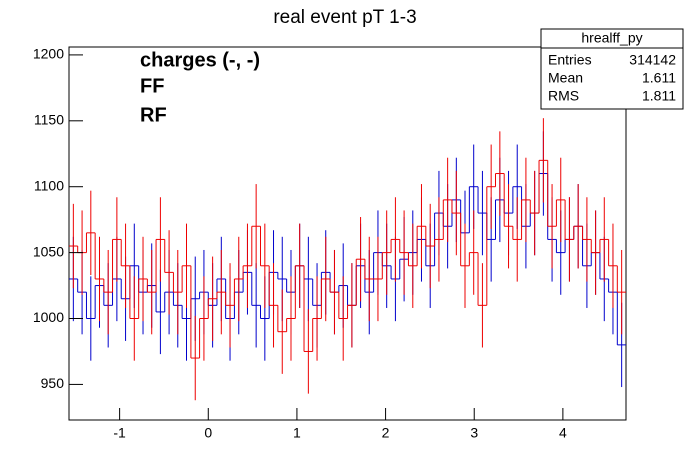 This screenshot has width=696, height=472. Describe the element at coordinates (565, 78) in the screenshot. I see `stats-label: Mean` at that location.